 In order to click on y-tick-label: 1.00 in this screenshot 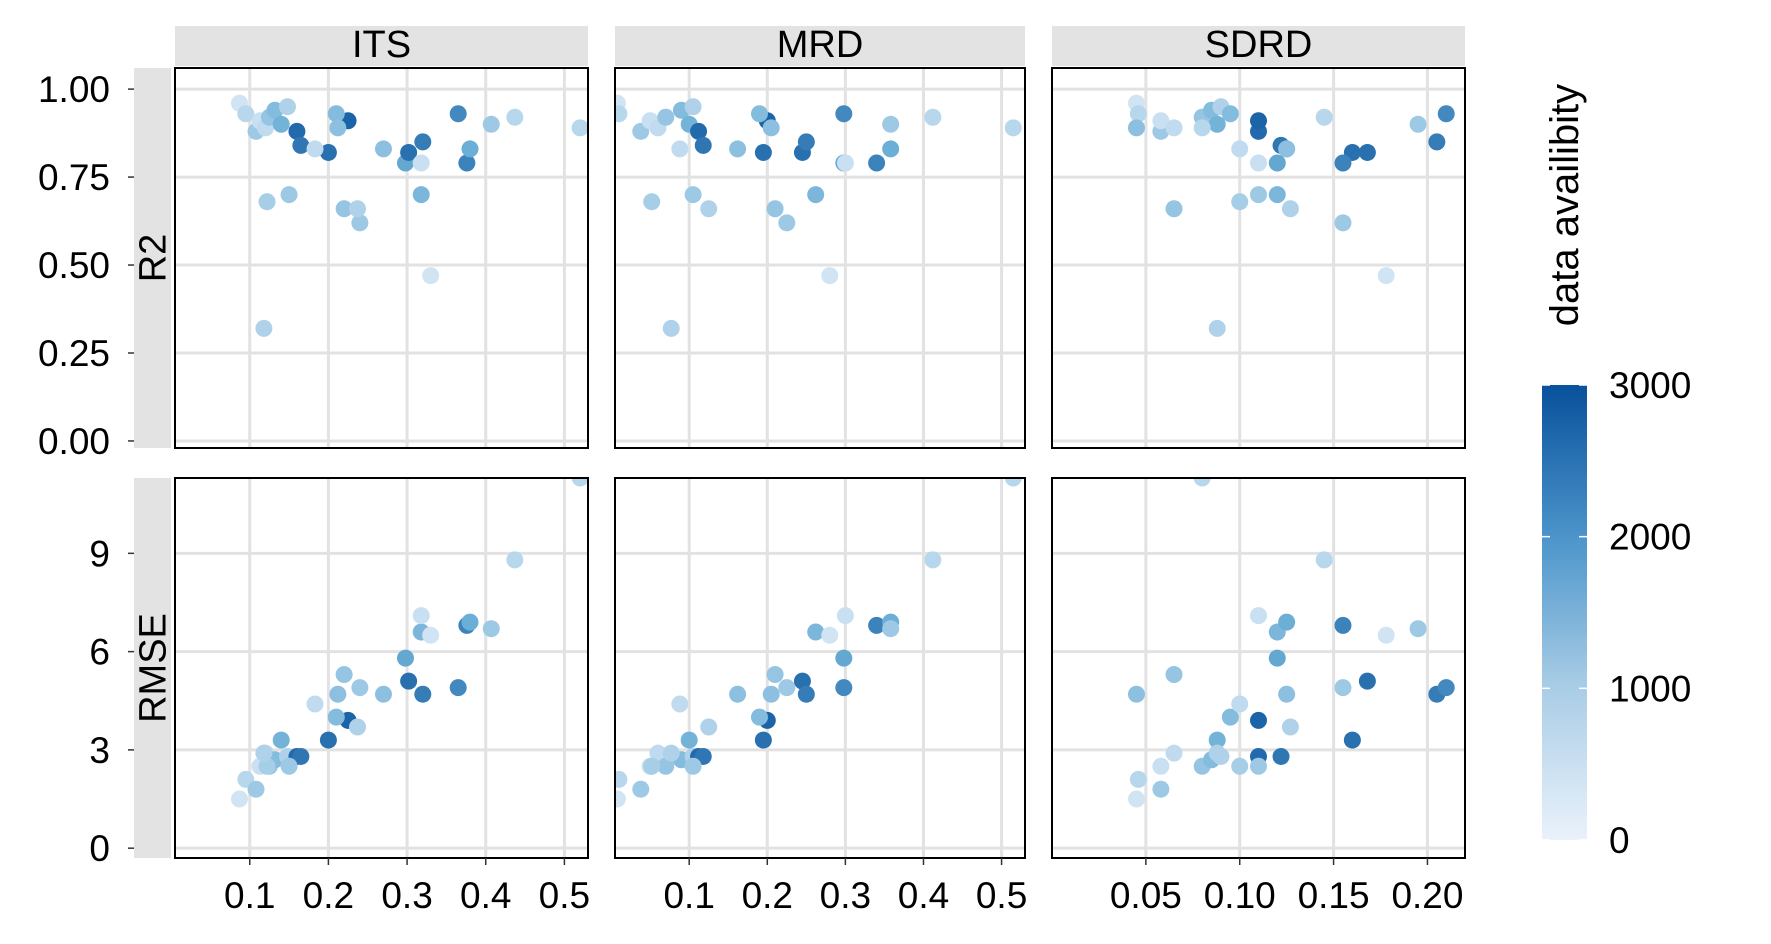, I will do `click(74, 89)`.